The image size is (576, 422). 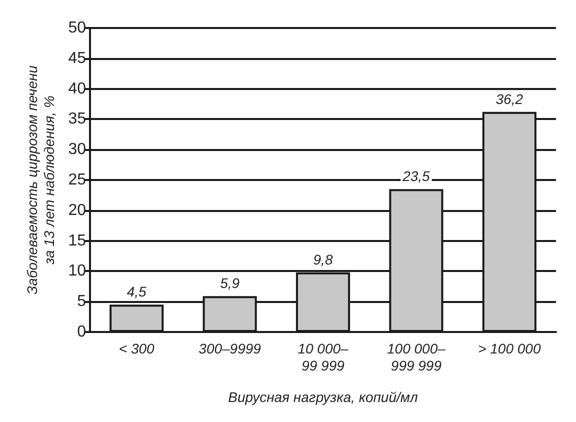 What do you see at coordinates (323, 397) in the screenshot?
I see `x-axis-title: Вирусная нагрузка, копий/мл` at bounding box center [323, 397].